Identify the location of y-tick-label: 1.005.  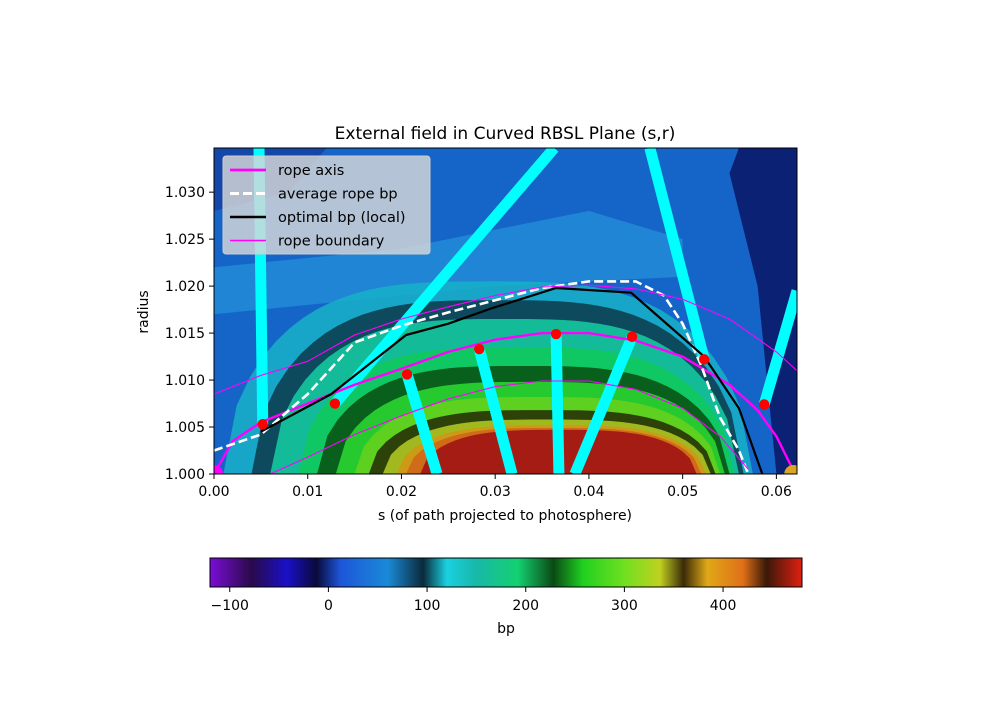
(185, 428).